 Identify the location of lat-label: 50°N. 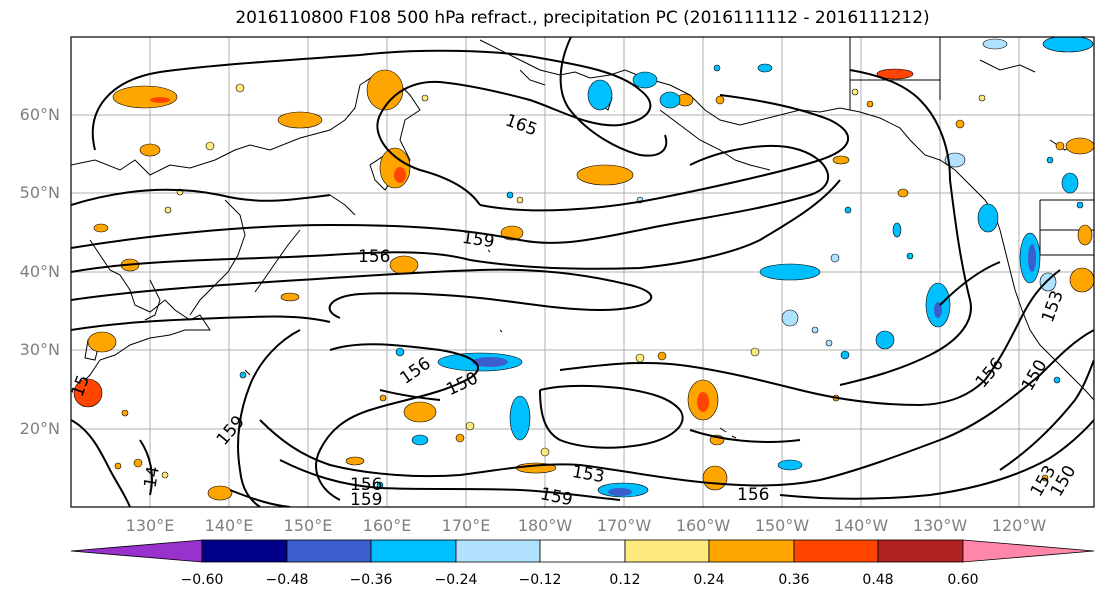
(39, 192).